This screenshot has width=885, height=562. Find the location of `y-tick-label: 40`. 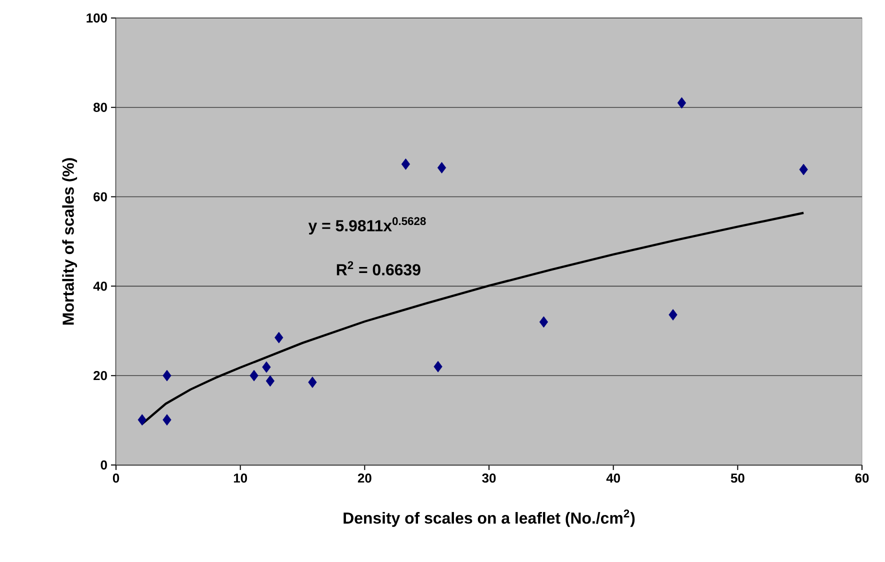

y-tick-label: 40 is located at coordinates (100, 286).